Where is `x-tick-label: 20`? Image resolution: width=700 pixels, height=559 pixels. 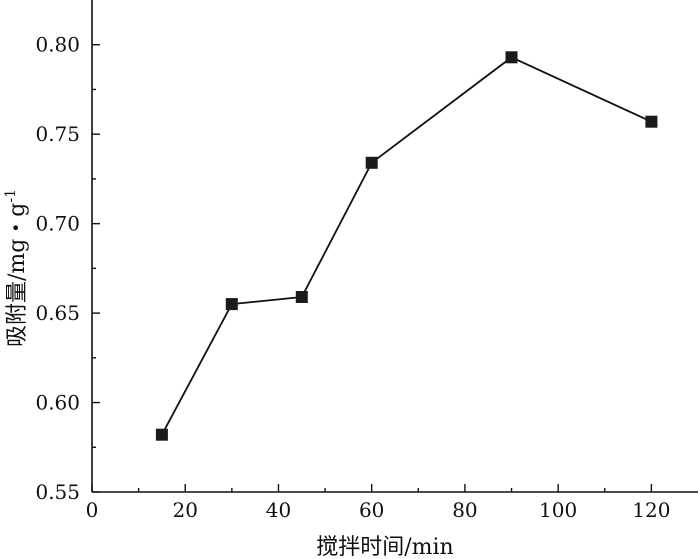
x-tick-label: 20 is located at coordinates (185, 510).